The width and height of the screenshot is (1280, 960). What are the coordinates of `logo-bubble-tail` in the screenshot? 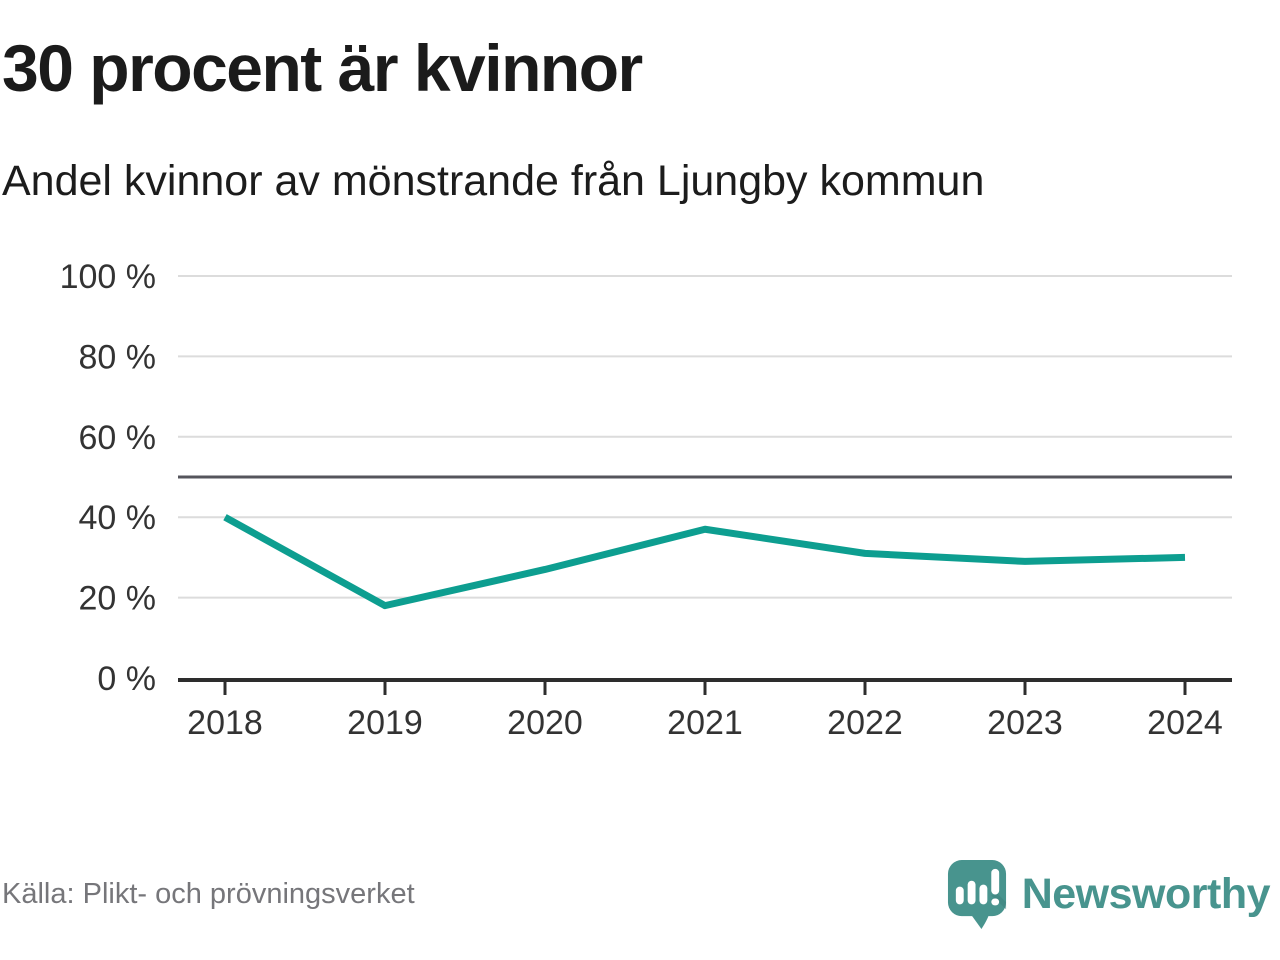 It's located at (979, 918).